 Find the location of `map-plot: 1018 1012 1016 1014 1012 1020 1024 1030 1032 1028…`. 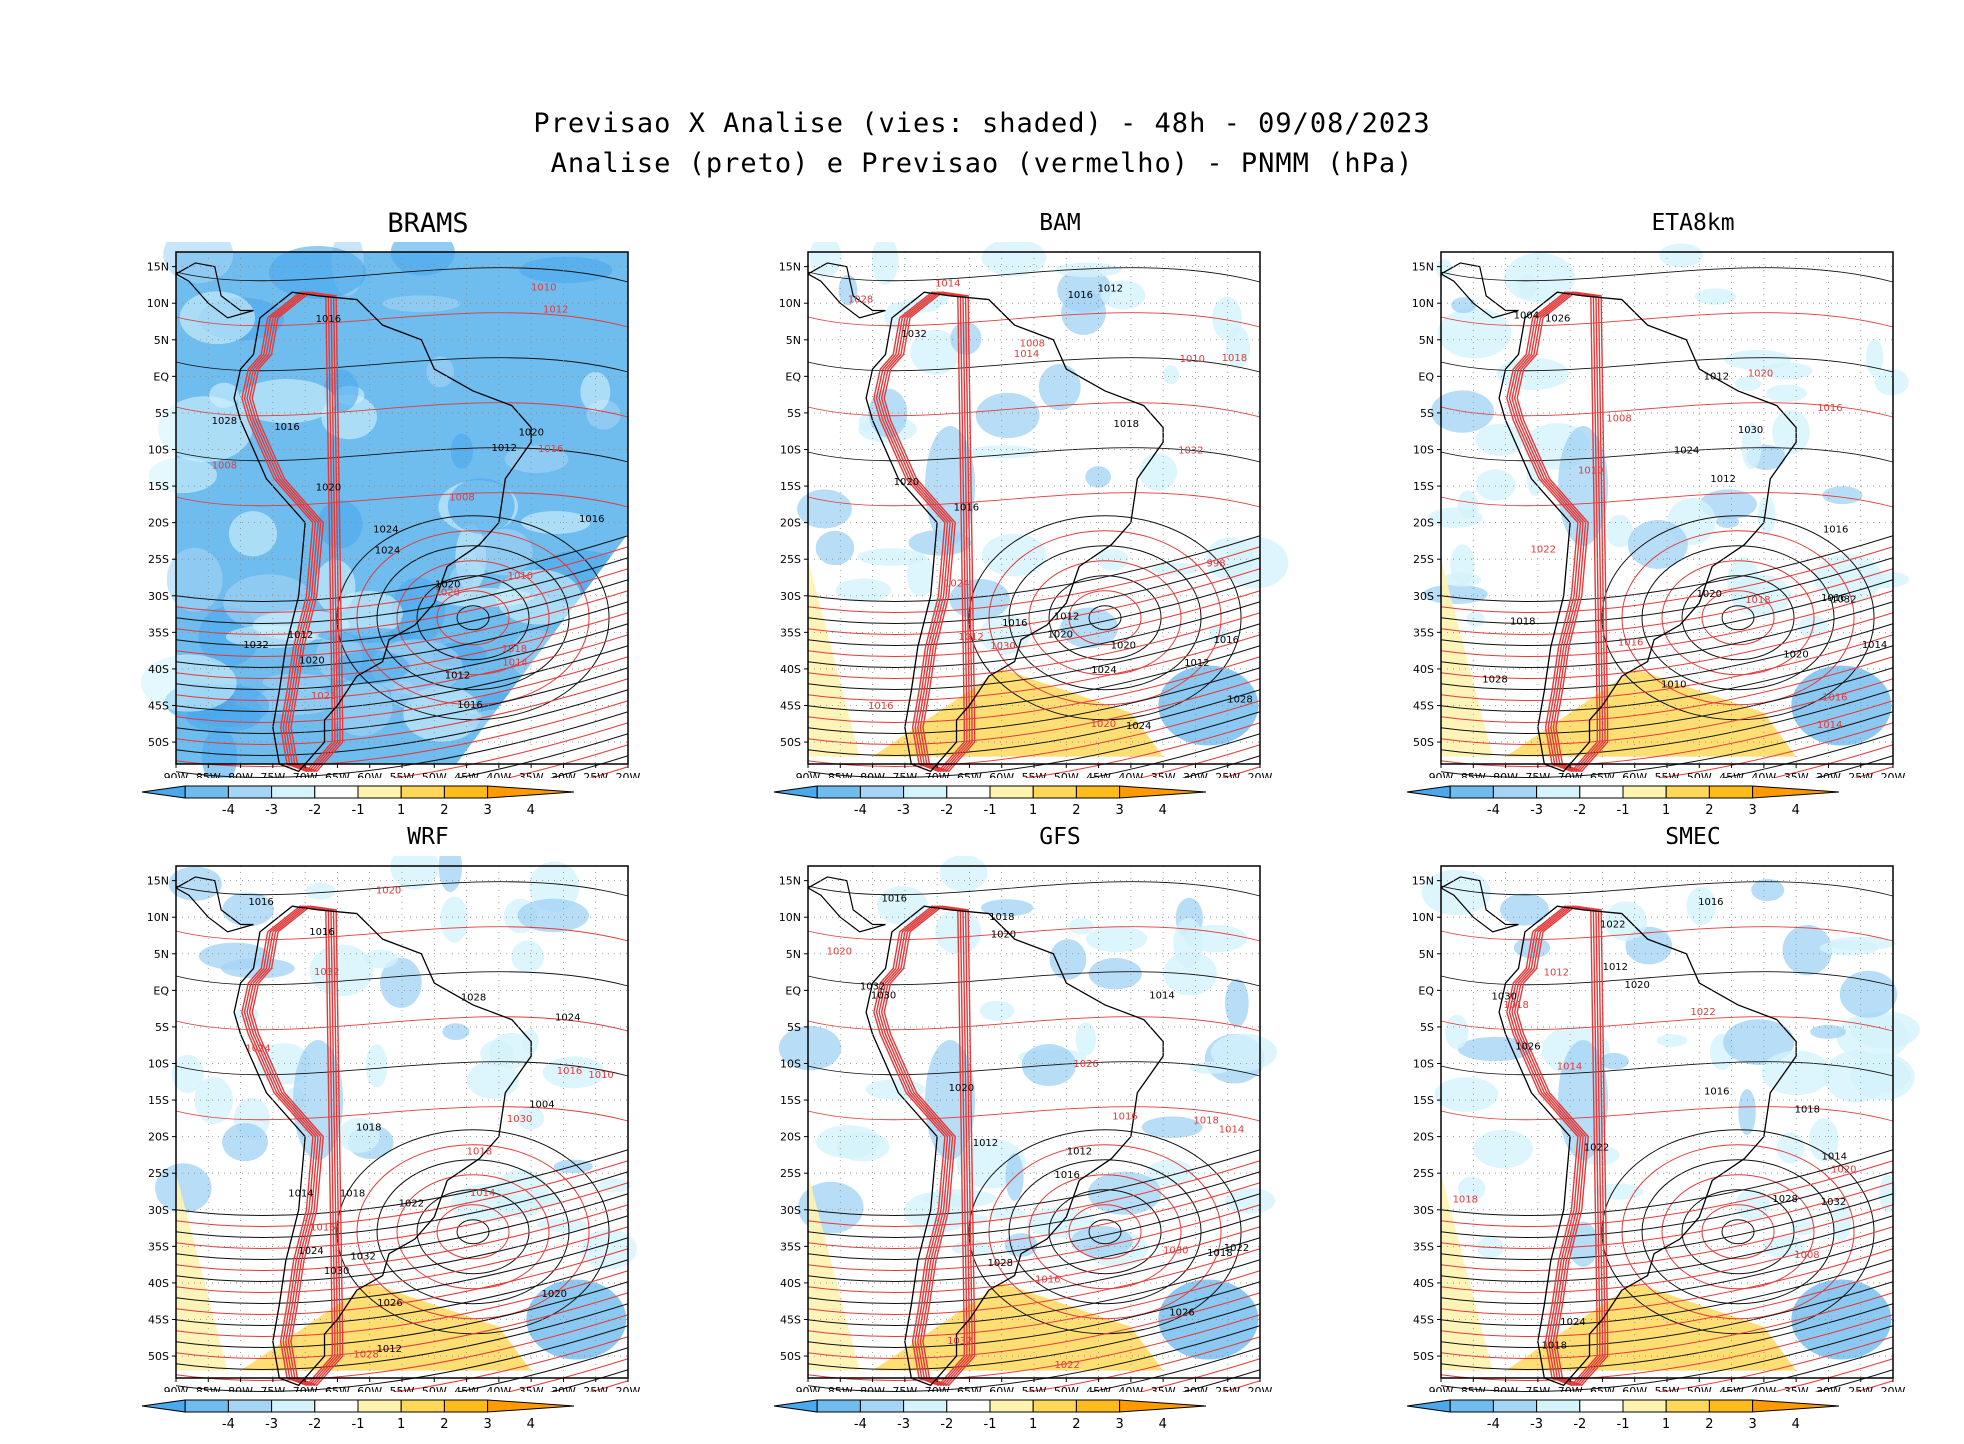

map-plot: 1018 1012 1016 1014 1012 1020 1024 1030 1032 1028… is located at coordinates (1660, 510).